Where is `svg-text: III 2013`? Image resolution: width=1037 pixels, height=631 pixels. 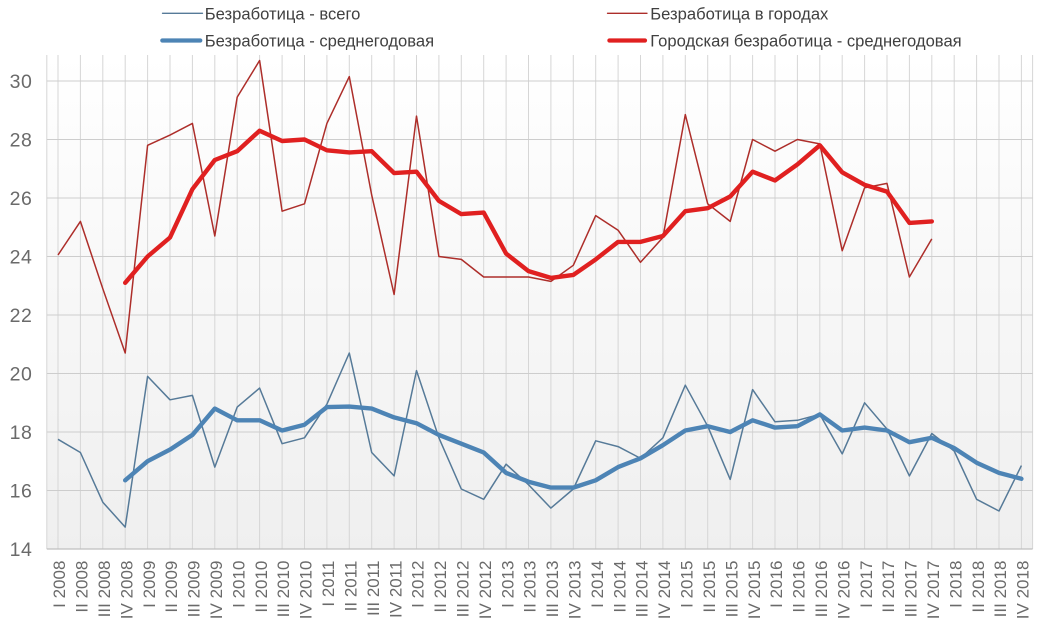 svg-text: III 2013 is located at coordinates (552, 589).